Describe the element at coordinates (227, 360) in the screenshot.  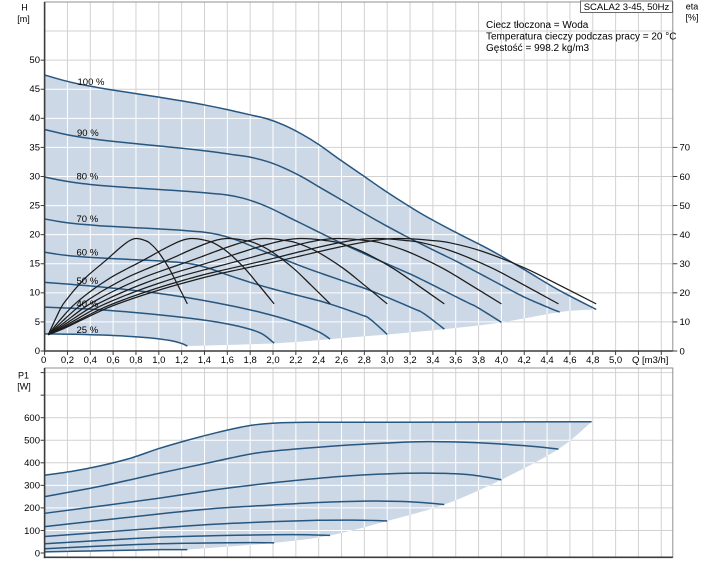
I see `svg-text: 1,6` at that location.